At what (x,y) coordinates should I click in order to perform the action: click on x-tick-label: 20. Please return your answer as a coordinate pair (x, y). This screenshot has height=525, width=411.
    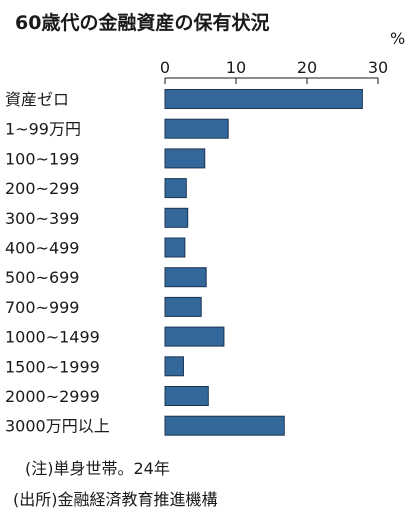
    Looking at the image, I should click on (307, 67).